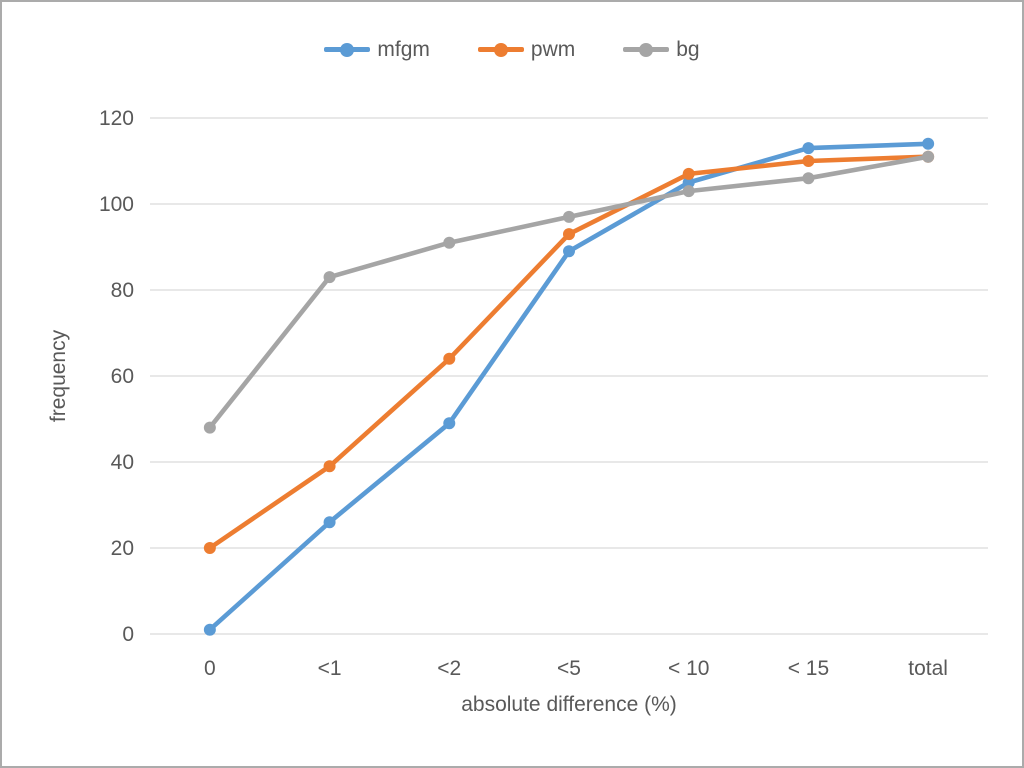  I want to click on x-tick-label: <5, so click(569, 668).